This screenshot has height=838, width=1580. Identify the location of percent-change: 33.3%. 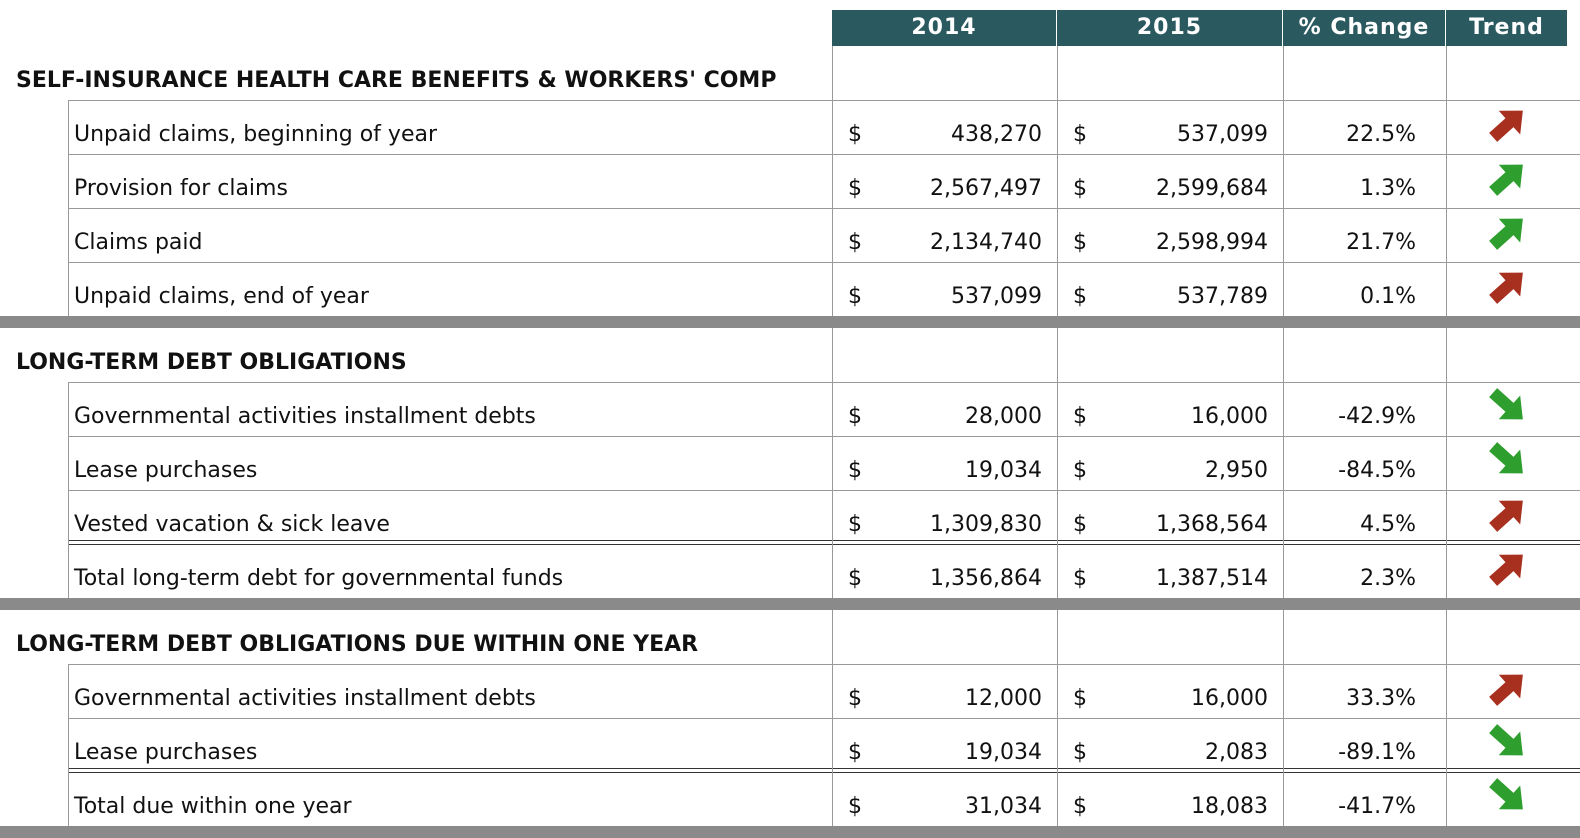
(1381, 698).